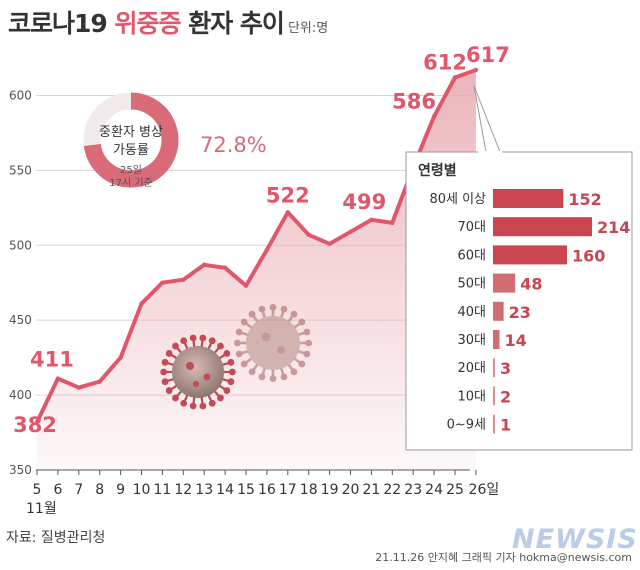 This screenshot has width=640, height=570. Describe the element at coordinates (57, 490) in the screenshot. I see `x-tick-label: 6` at that location.